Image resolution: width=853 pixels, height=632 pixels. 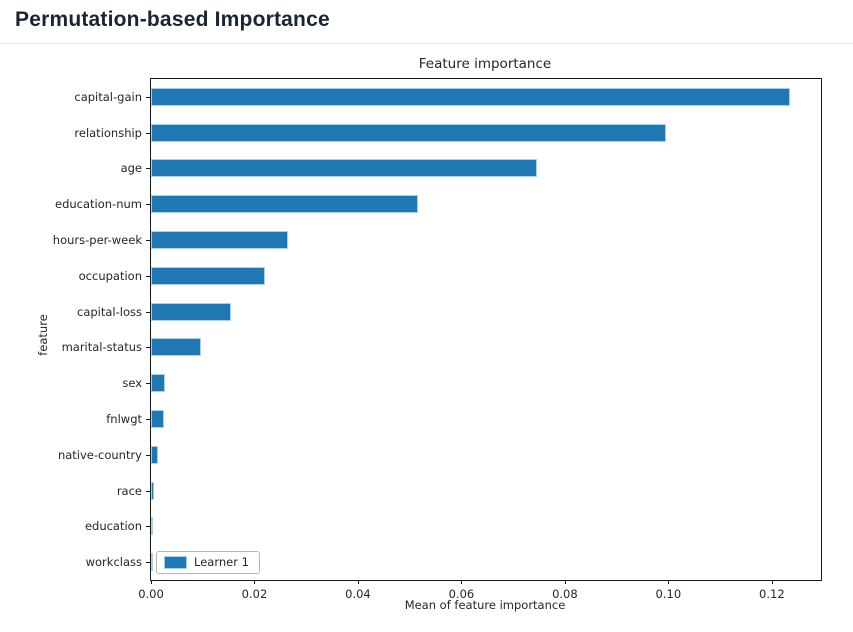 I want to click on y-tick-label-race: race, so click(x=129, y=490).